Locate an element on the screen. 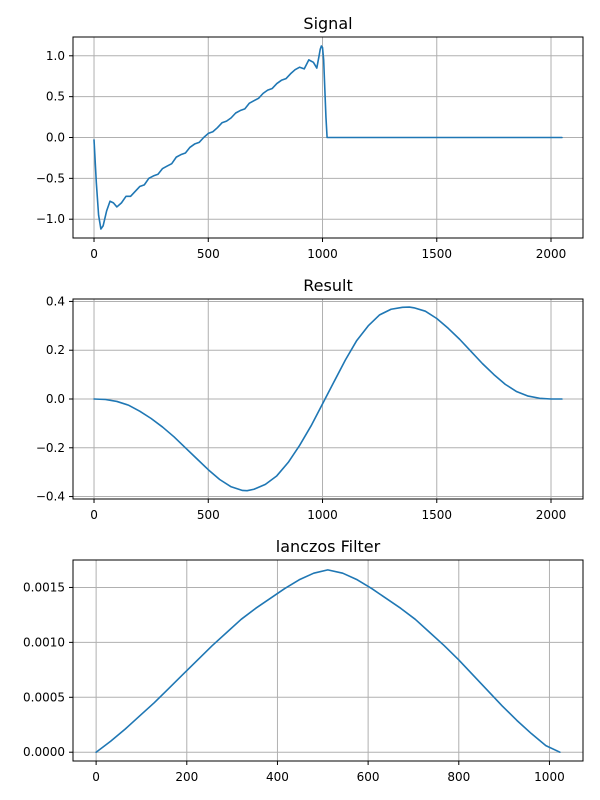  y-tick-label: 0.0010 is located at coordinates (44, 642).